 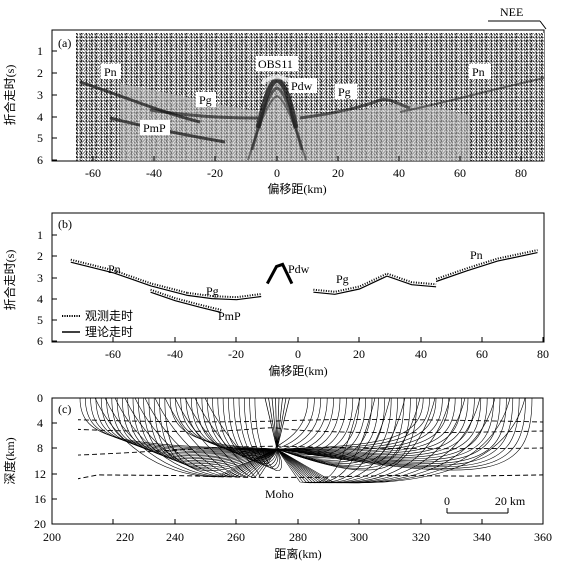 I want to click on panel-a-annotations: Pn Pg PmP OBS11 Pdw Pg Pn, so click(x=296, y=95).